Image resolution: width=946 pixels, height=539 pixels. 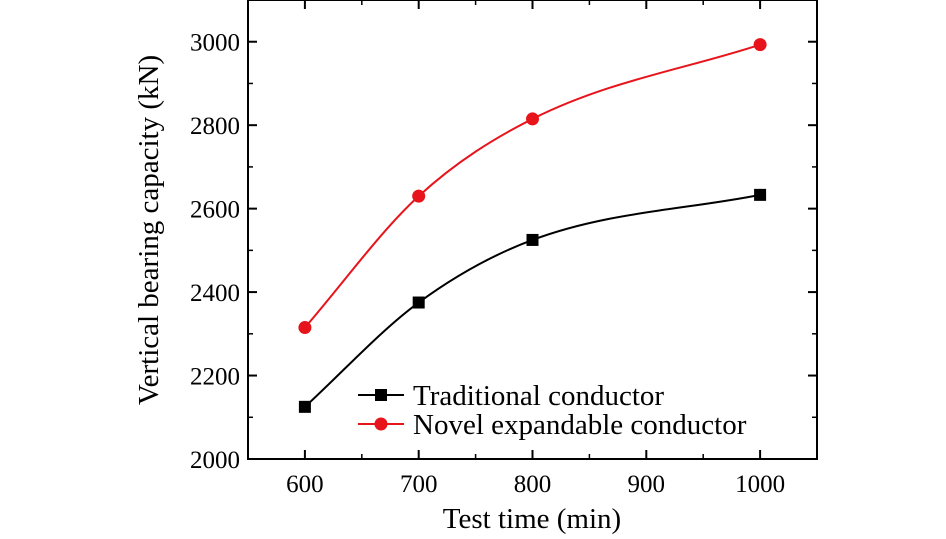 I want to click on y-tick-label: 2000, so click(x=215, y=460).